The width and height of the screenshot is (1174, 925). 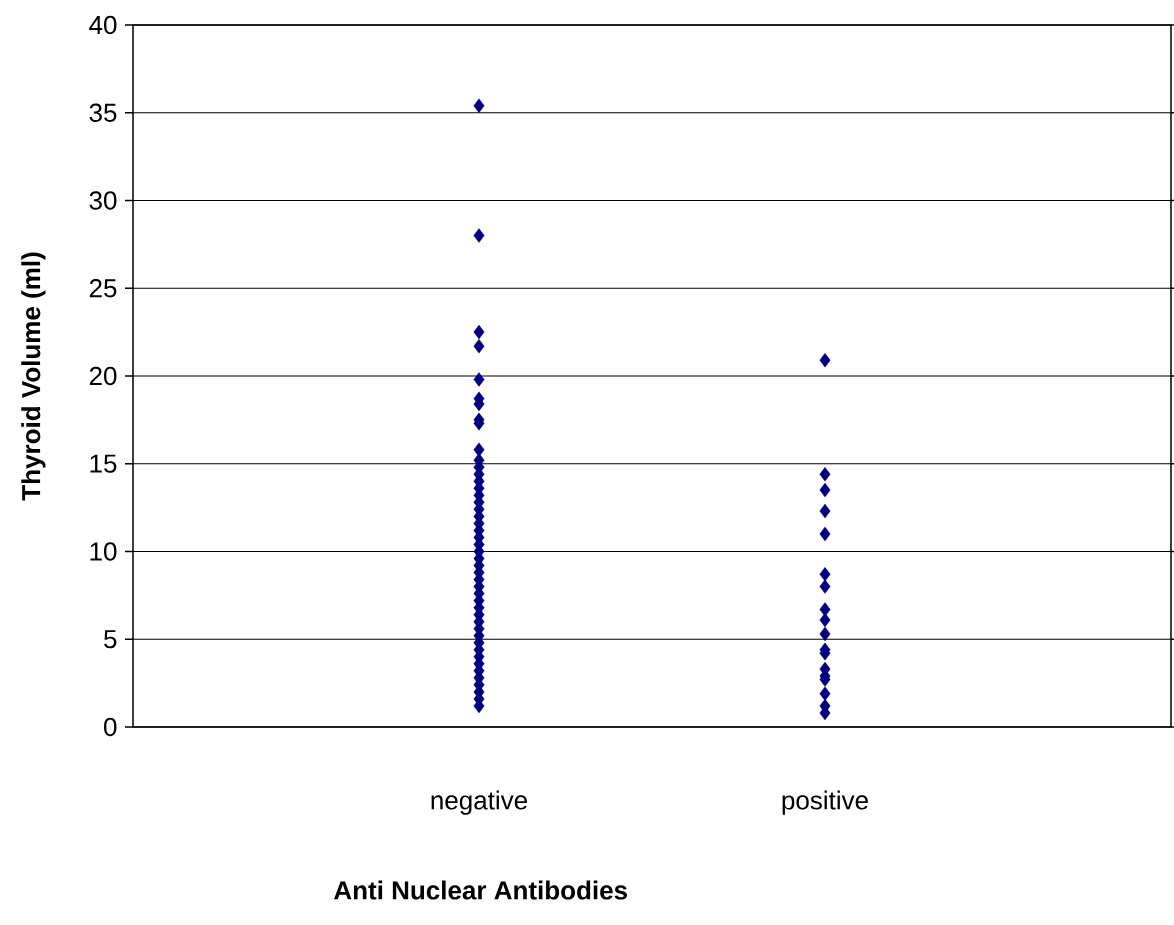 I want to click on y-tick-label: 0, so click(x=110, y=727).